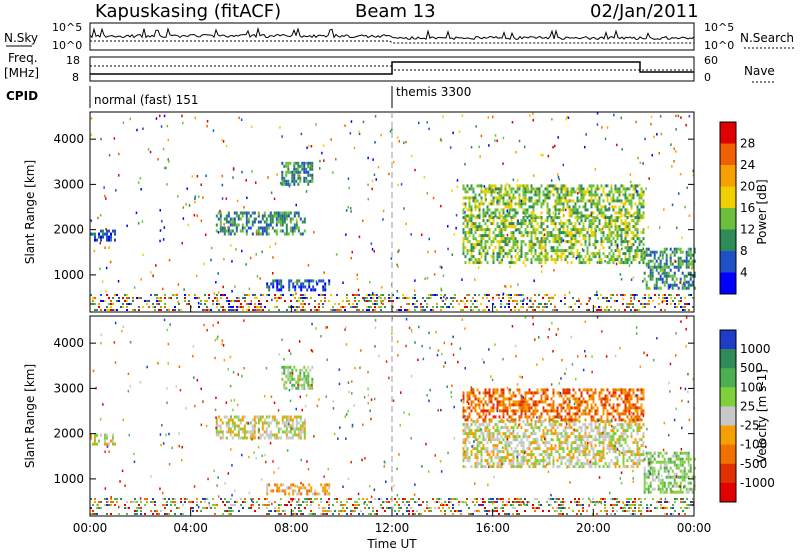  I want to click on nave-line, so click(392, 68).